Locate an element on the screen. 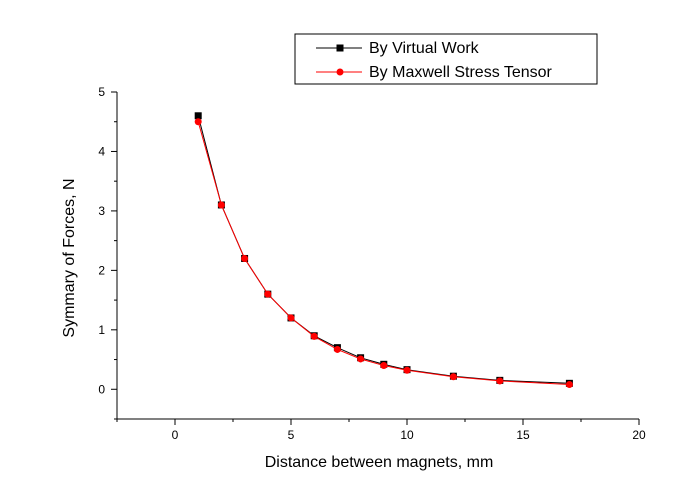 Image resolution: width=700 pixels, height=500 pixels. x-axis-title: Distance between magnets, mm is located at coordinates (379, 462).